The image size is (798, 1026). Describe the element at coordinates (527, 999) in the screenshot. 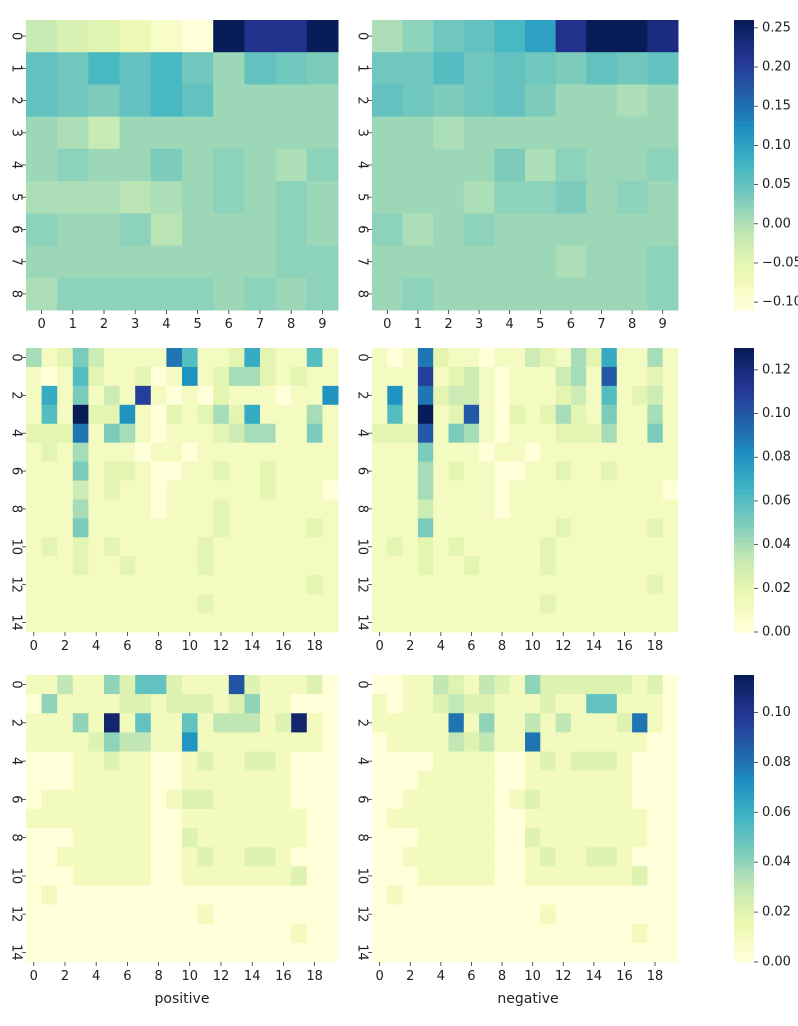

I see `xlabel-negative: negative` at that location.